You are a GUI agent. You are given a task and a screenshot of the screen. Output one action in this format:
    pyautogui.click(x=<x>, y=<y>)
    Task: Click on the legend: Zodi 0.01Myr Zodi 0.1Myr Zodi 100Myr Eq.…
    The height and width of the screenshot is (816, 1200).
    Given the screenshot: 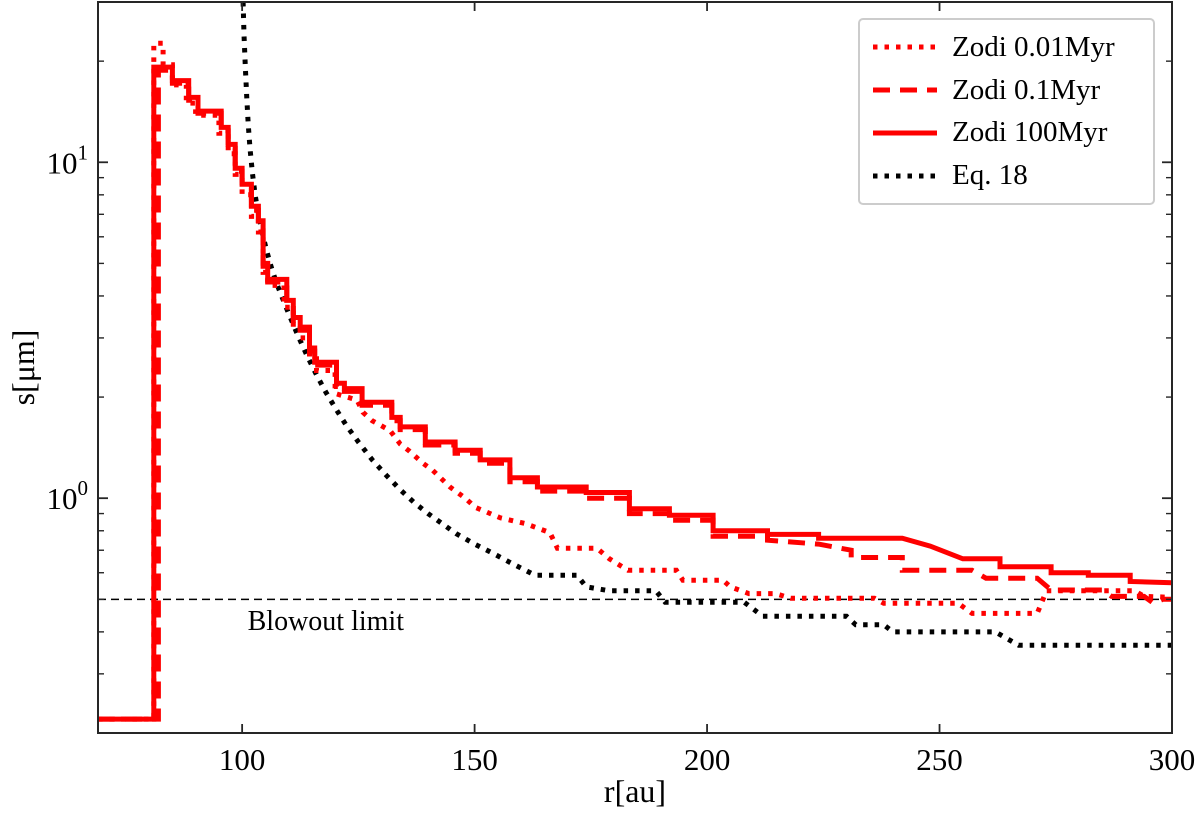 What is the action you would take?
    pyautogui.click(x=1006, y=111)
    